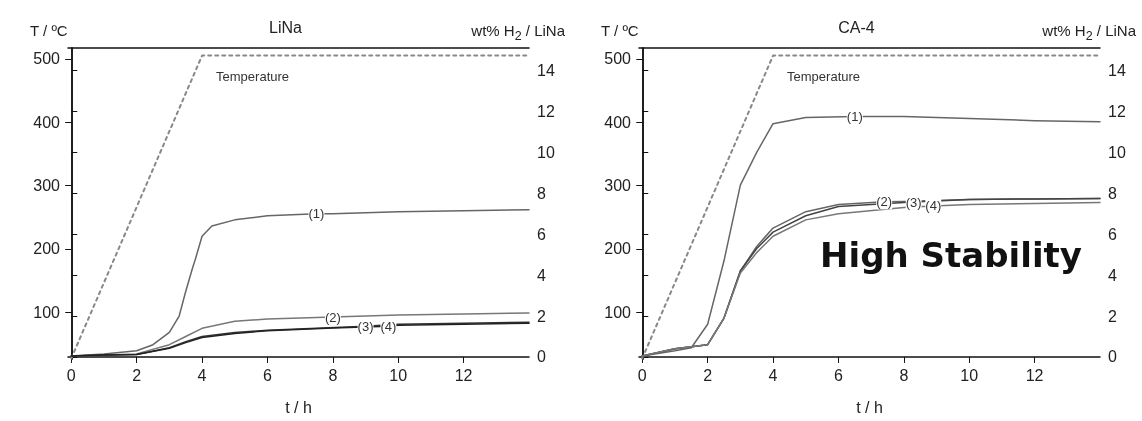 The image size is (1142, 421). Describe the element at coordinates (856, 27) in the screenshot. I see `chart-title: CA-4` at that location.